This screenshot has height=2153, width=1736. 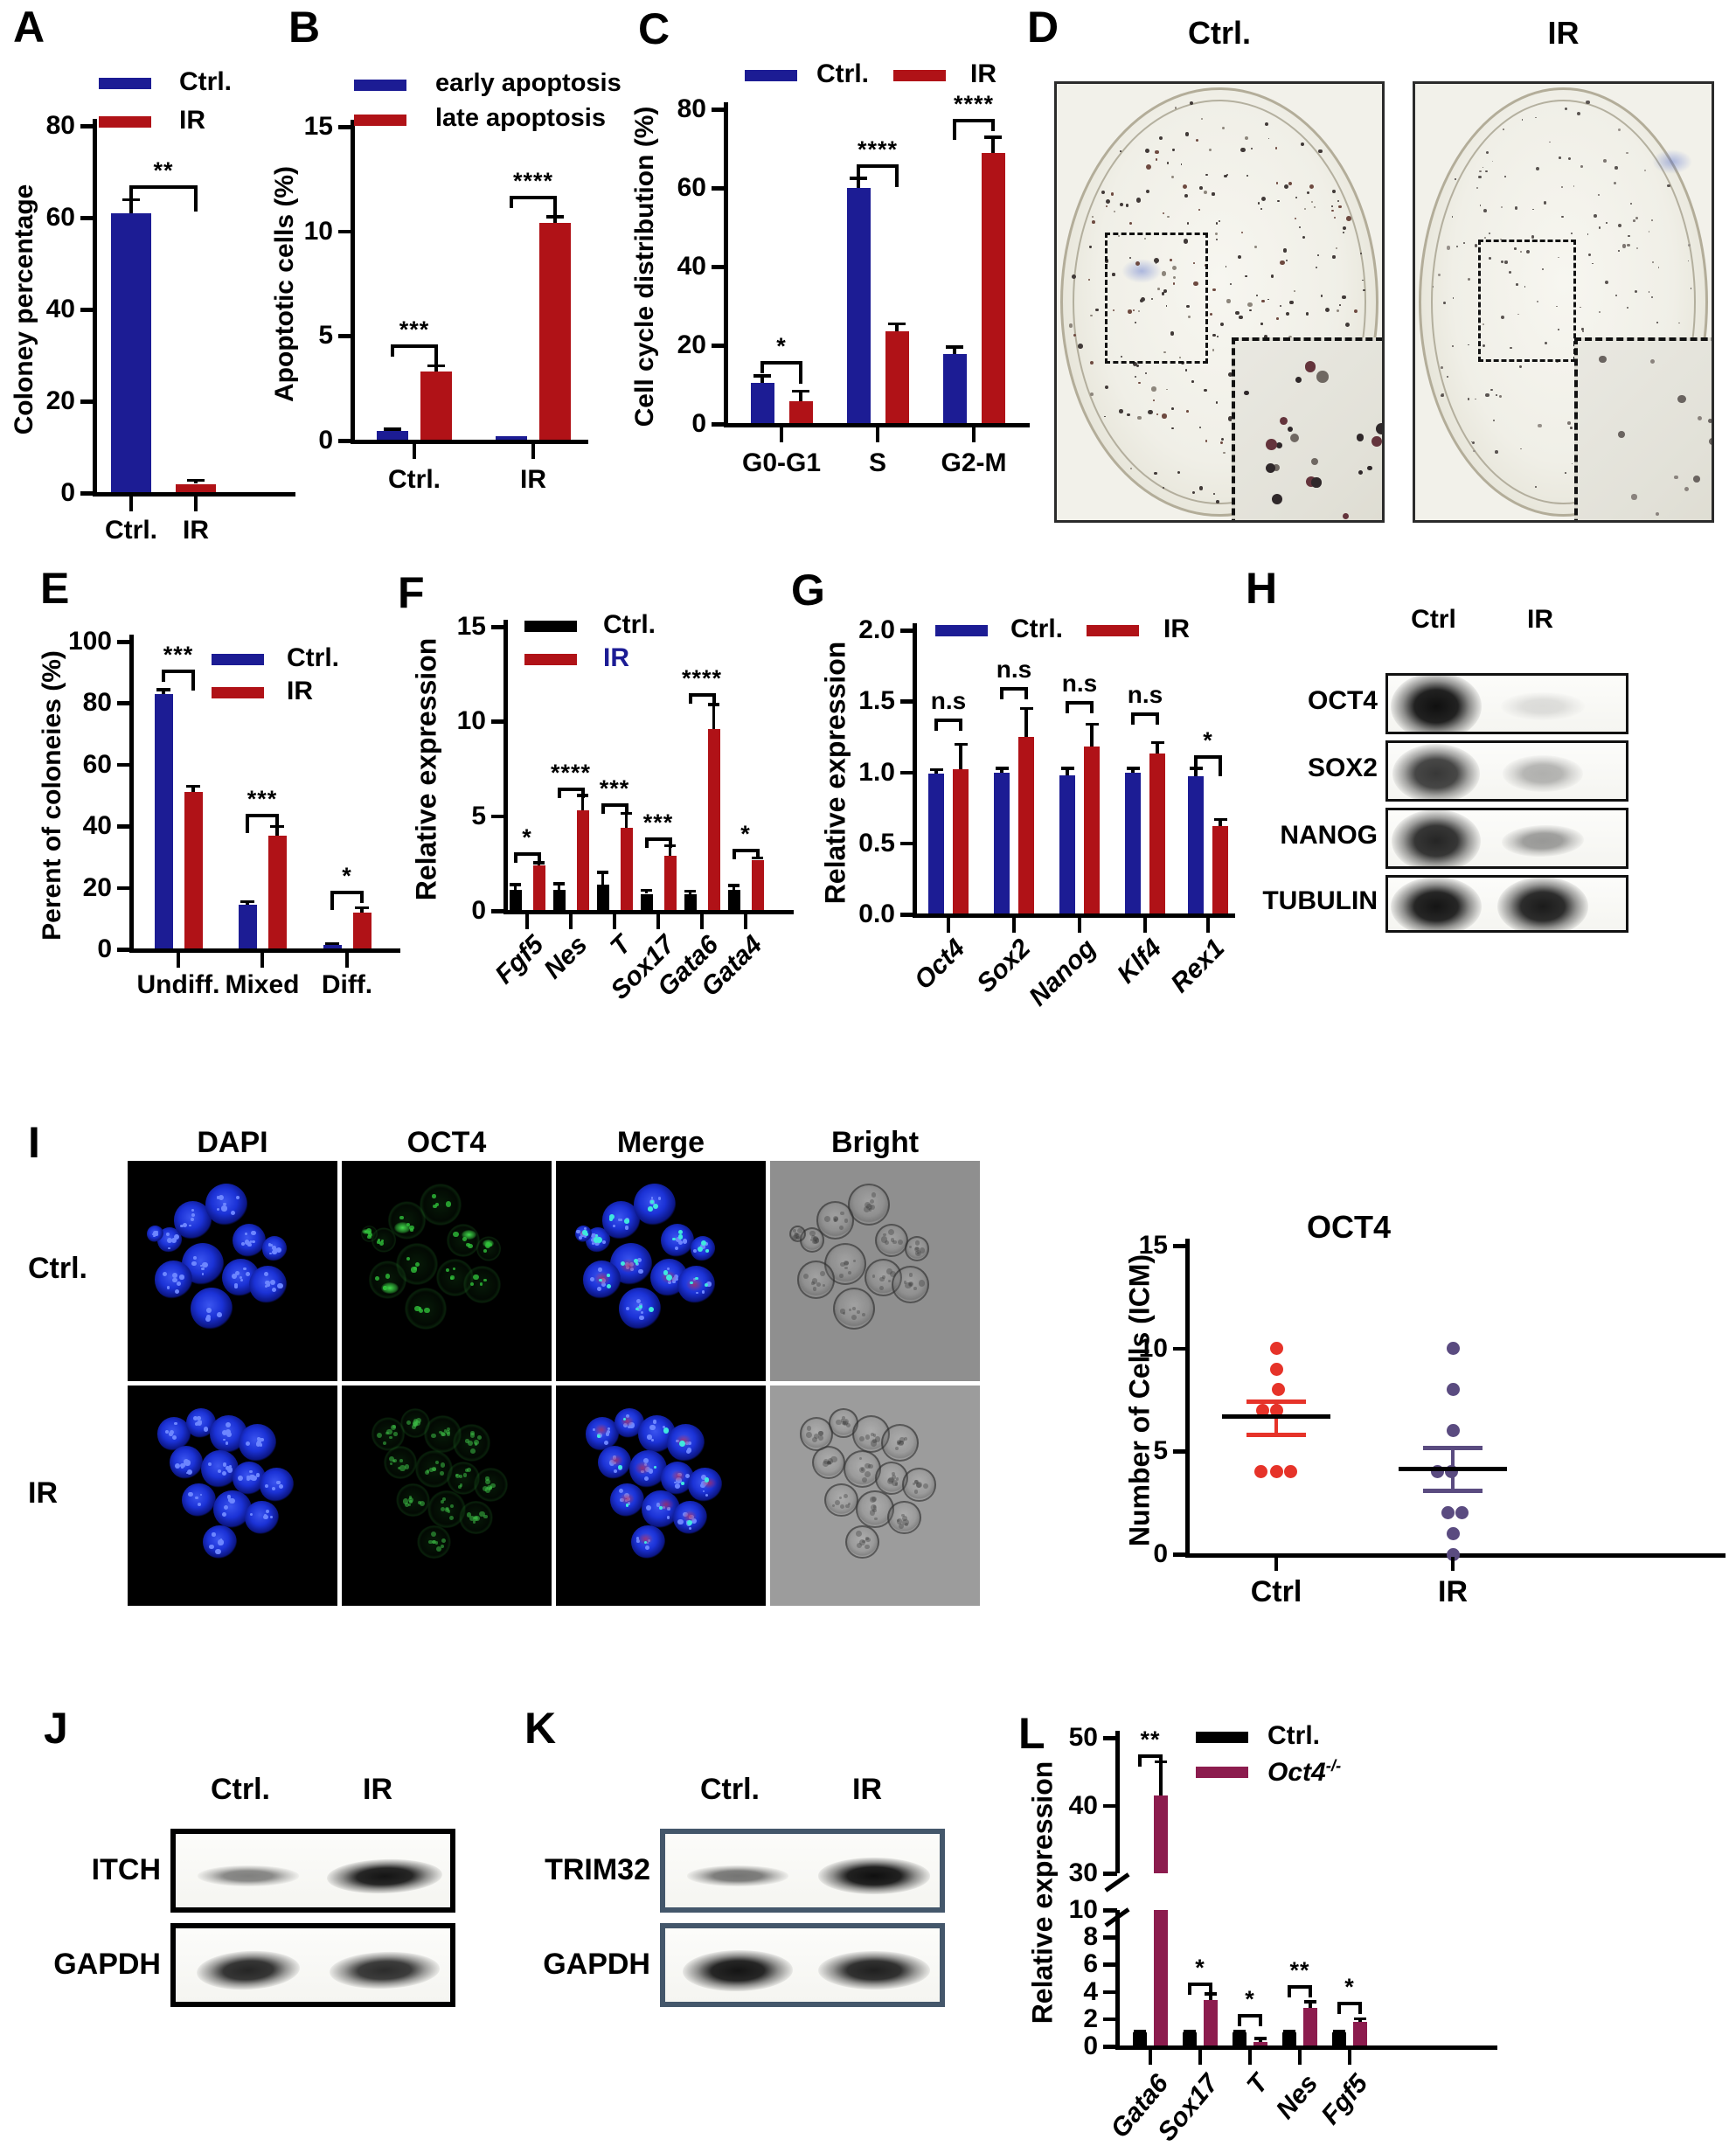 What do you see at coordinates (318, 127) in the screenshot?
I see `y-tick-label: 15` at bounding box center [318, 127].